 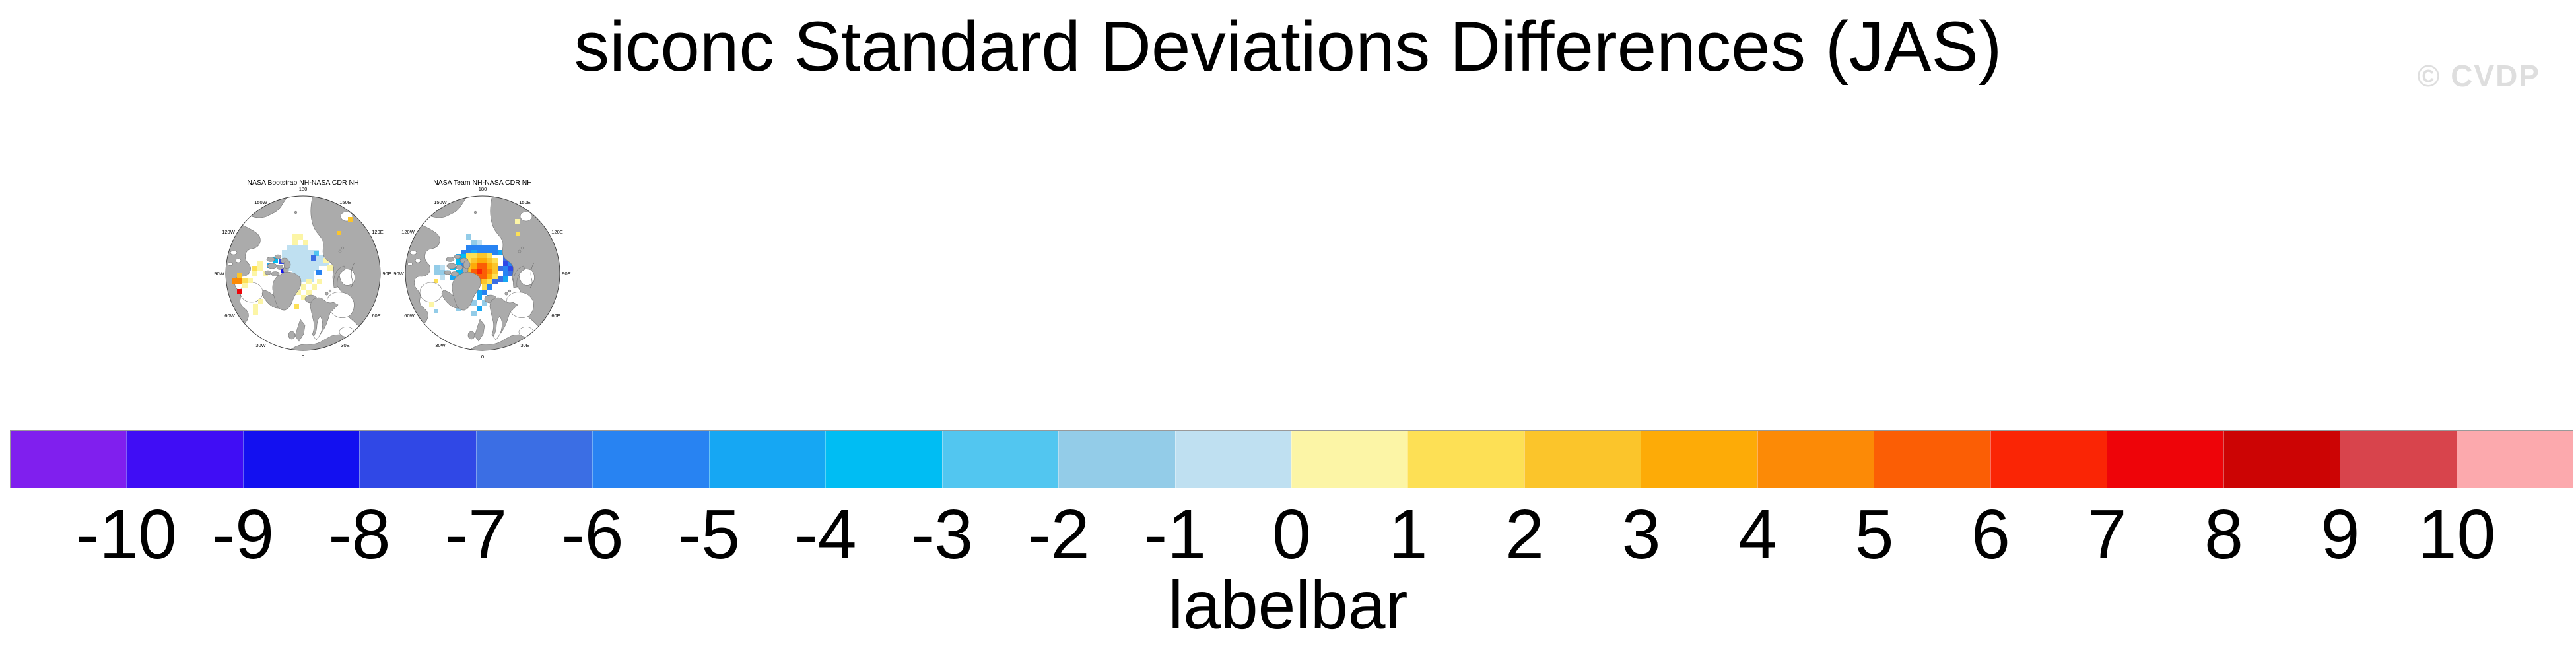 I want to click on longitude-label: 60E, so click(x=376, y=316).